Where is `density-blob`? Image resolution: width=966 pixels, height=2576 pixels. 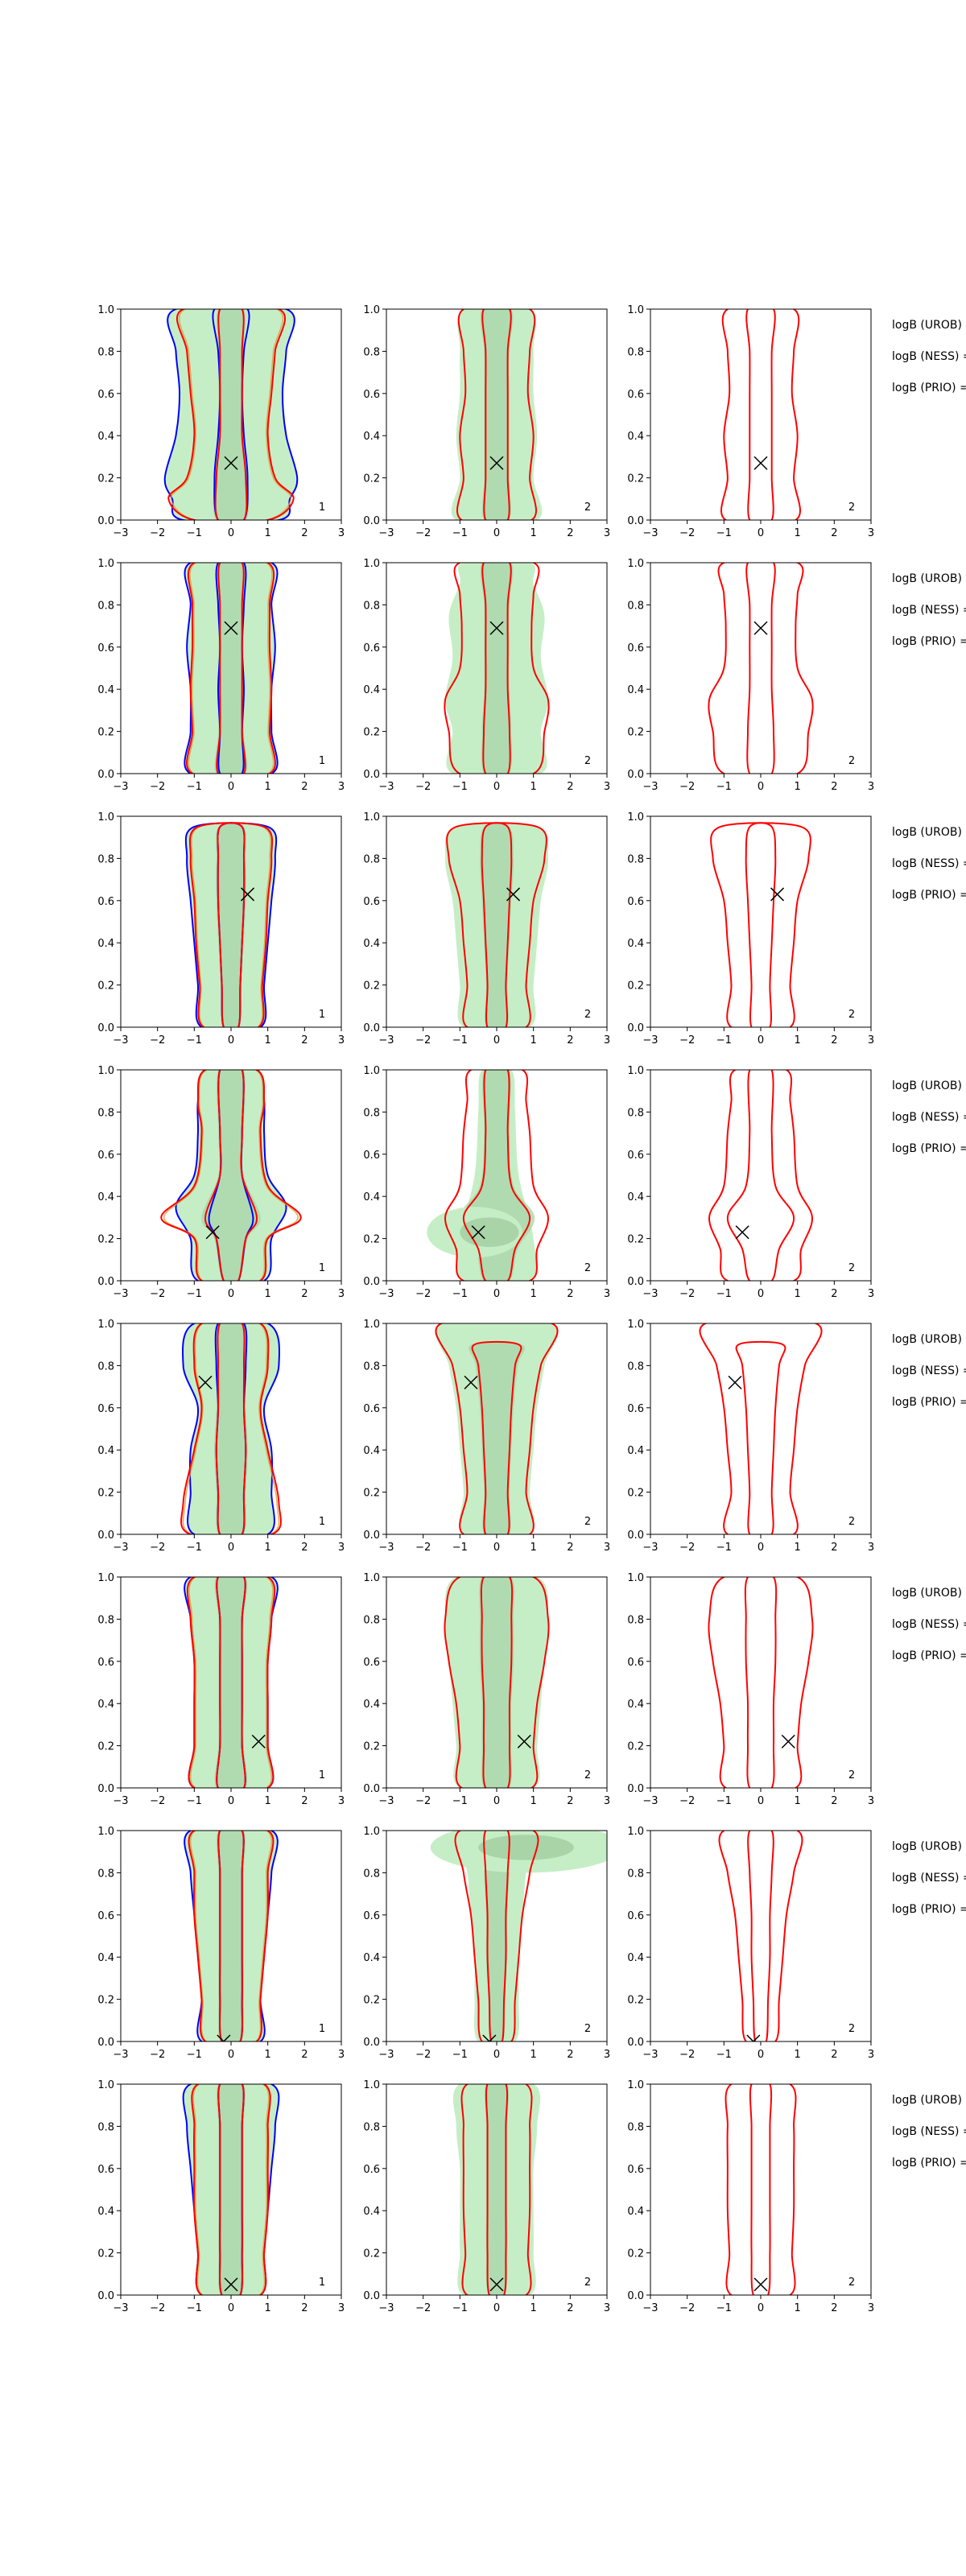
density-blob is located at coordinates (489, 1232).